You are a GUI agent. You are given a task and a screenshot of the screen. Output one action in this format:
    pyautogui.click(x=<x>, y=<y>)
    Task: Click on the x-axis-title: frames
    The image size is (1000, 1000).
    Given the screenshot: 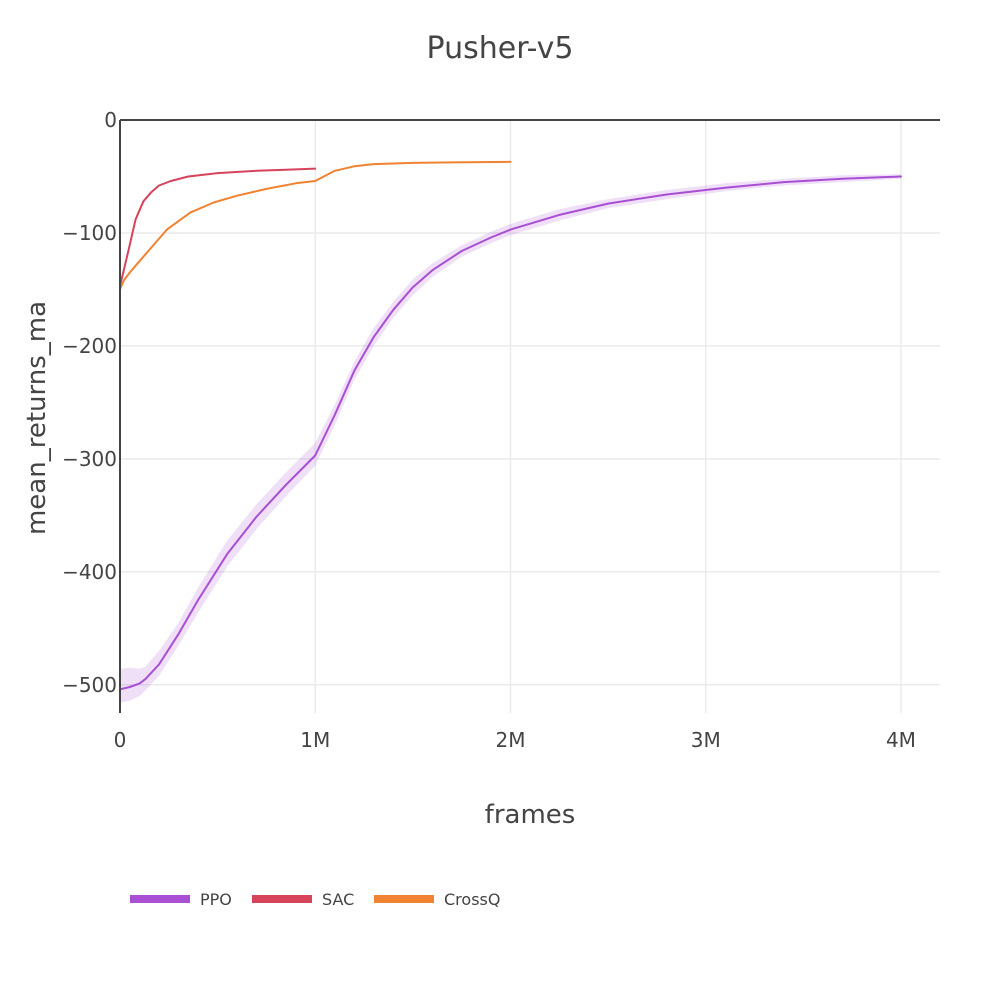 What is the action you would take?
    pyautogui.click(x=530, y=815)
    